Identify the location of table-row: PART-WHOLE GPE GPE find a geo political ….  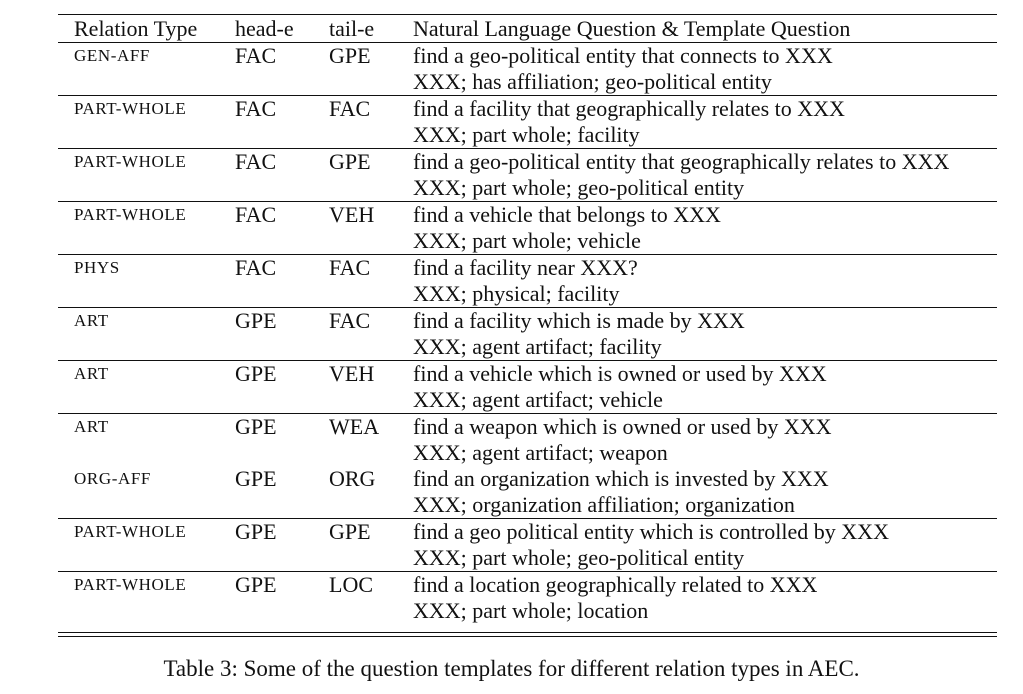
(527, 545).